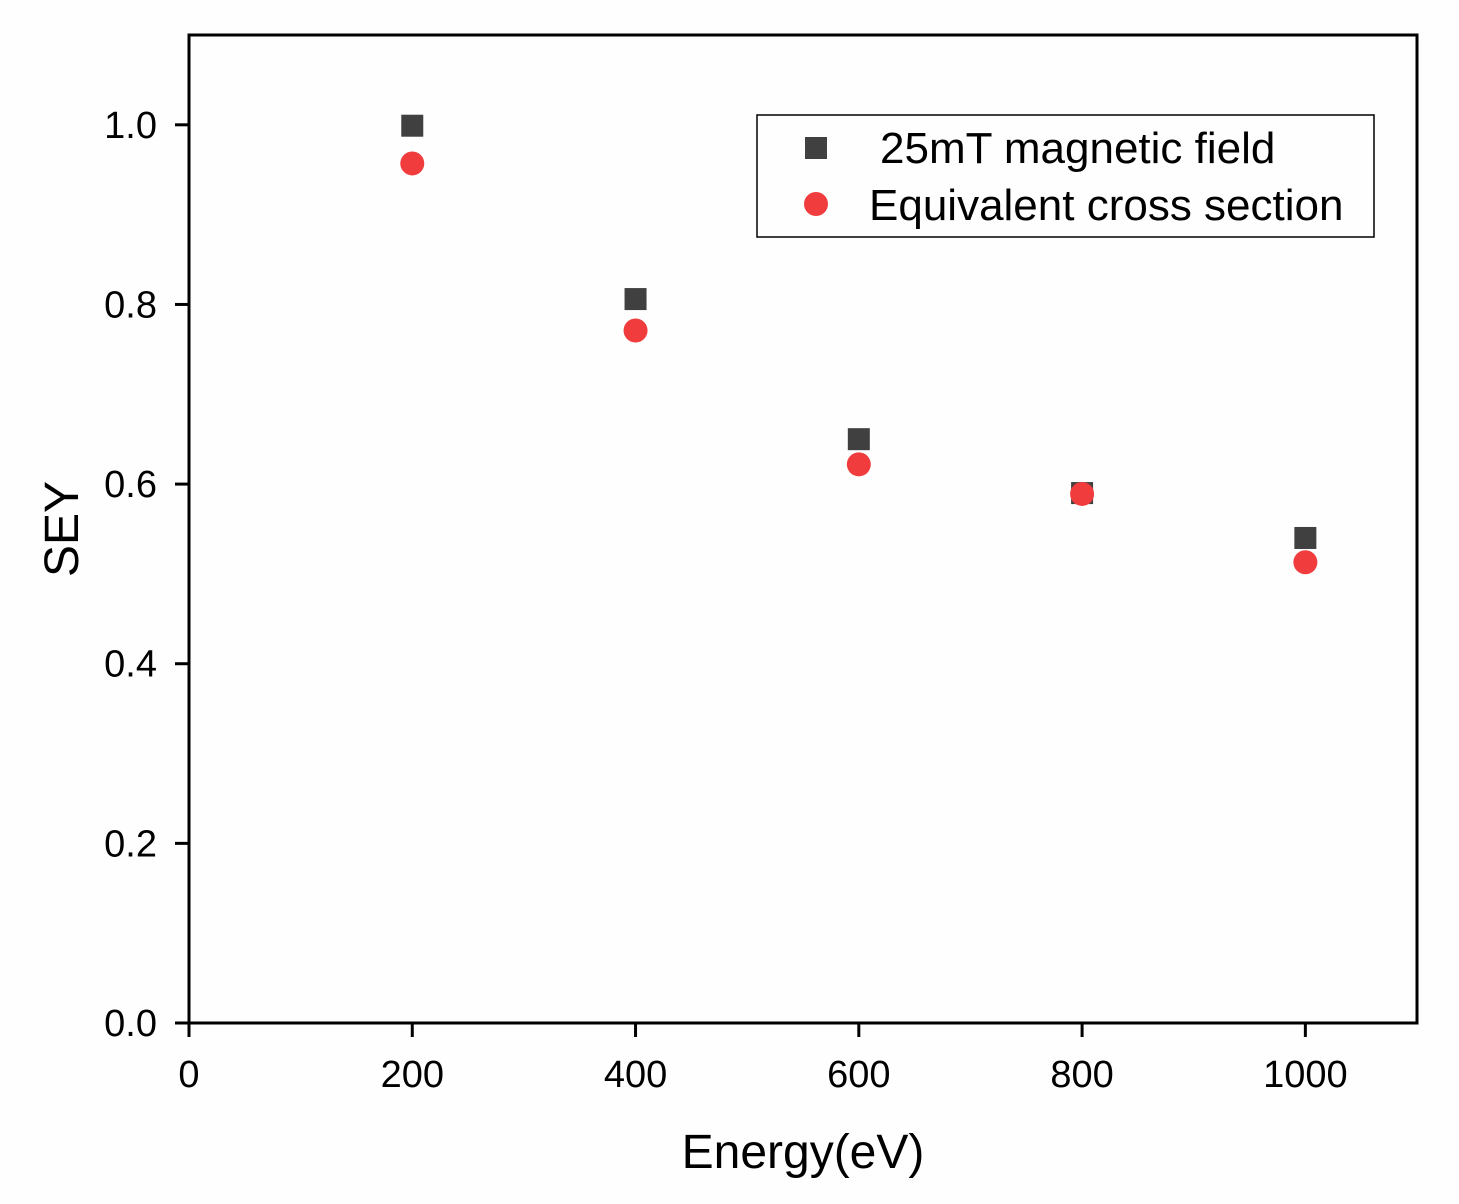  What do you see at coordinates (130, 485) in the screenshot?
I see `y-tick-label: 0.6` at bounding box center [130, 485].